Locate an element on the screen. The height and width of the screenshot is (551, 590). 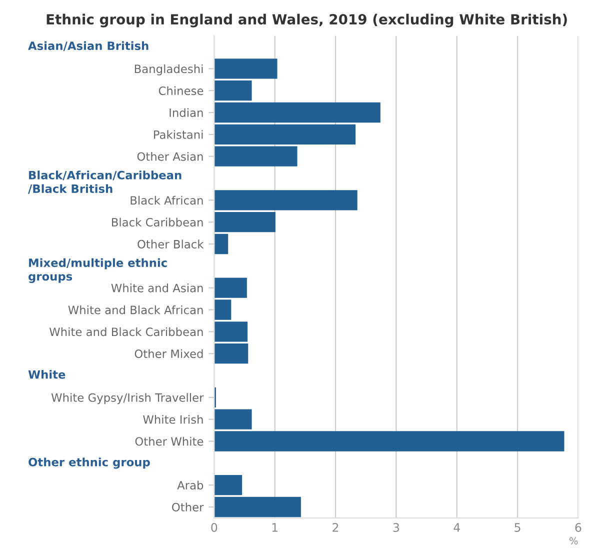
x-tick-label: 3 is located at coordinates (396, 527).